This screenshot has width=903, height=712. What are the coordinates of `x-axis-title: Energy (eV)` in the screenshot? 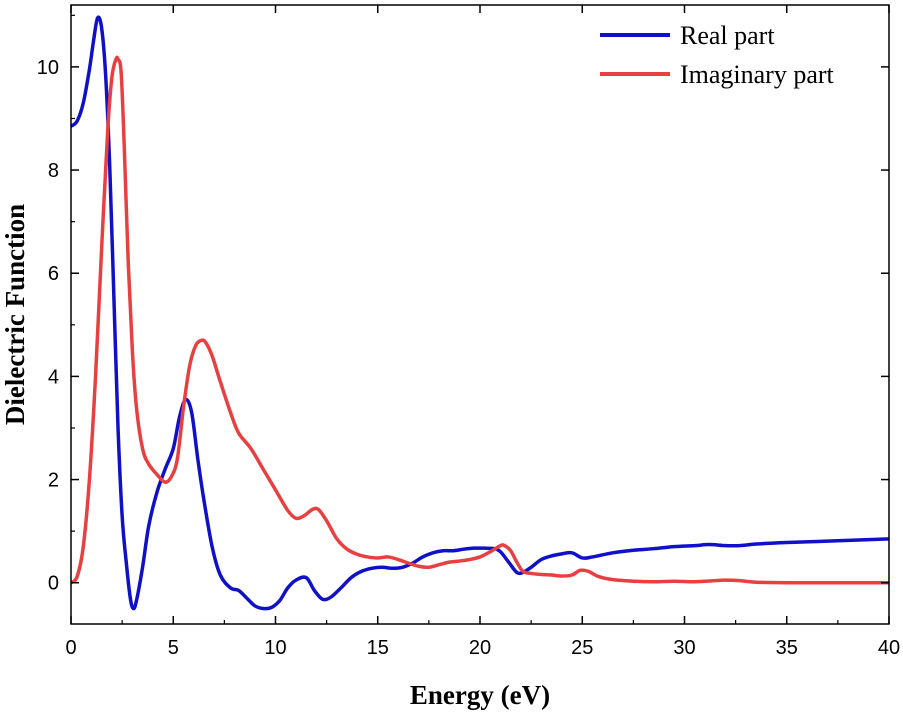 It's located at (480, 695).